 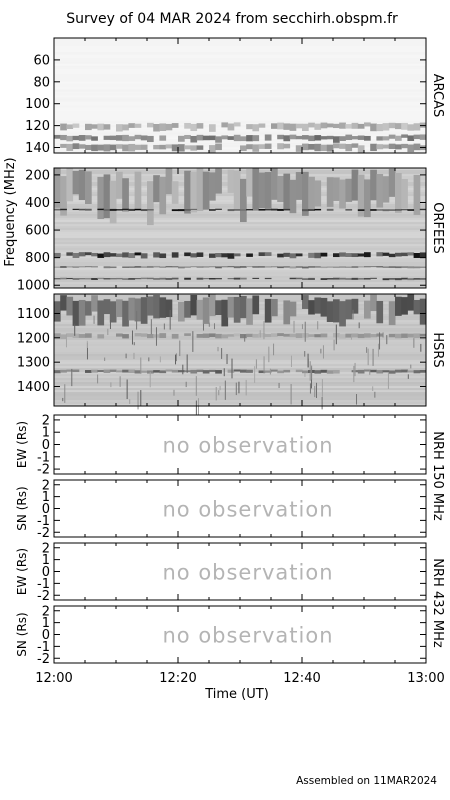 What do you see at coordinates (43, 584) in the screenshot?
I see `nrh432_ew-y-tick-label: -1` at bounding box center [43, 584].